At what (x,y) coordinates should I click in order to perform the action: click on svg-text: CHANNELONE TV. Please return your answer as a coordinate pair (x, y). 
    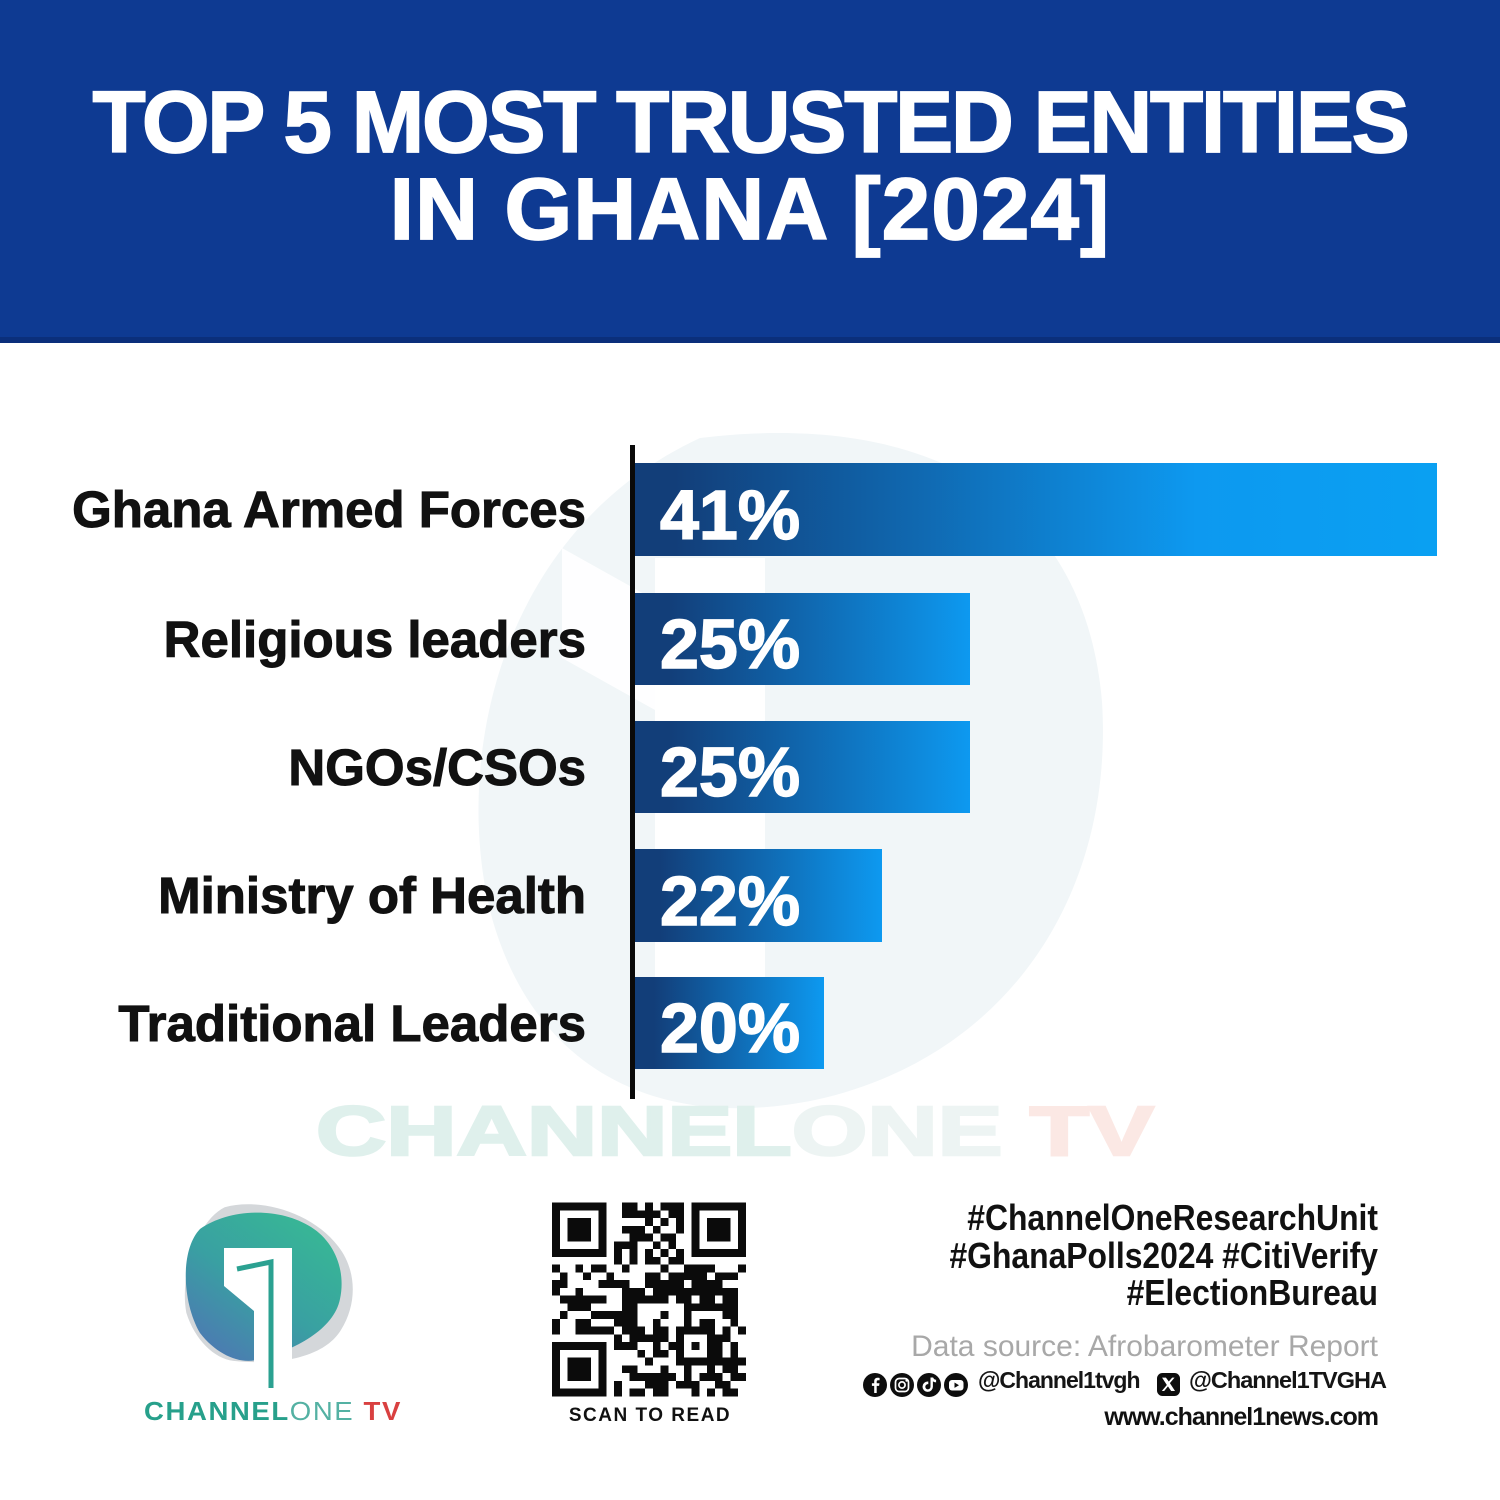
    Looking at the image, I should click on (273, 1411).